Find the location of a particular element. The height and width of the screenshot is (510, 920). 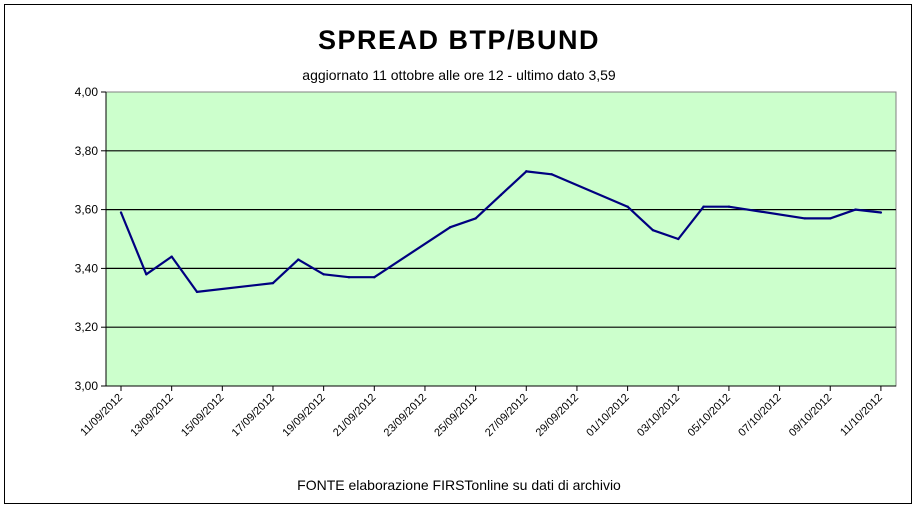

y-tick-label: 3,80 is located at coordinates (87, 151).